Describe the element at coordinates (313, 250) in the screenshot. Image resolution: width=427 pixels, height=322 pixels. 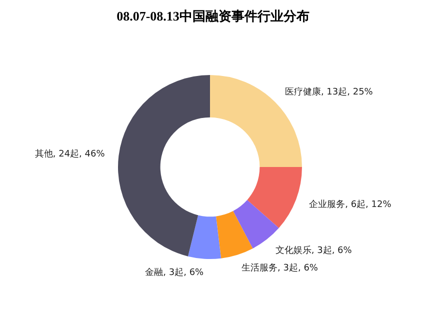
I see `slice-label: 文化娱乐, 3起, 6%` at that location.